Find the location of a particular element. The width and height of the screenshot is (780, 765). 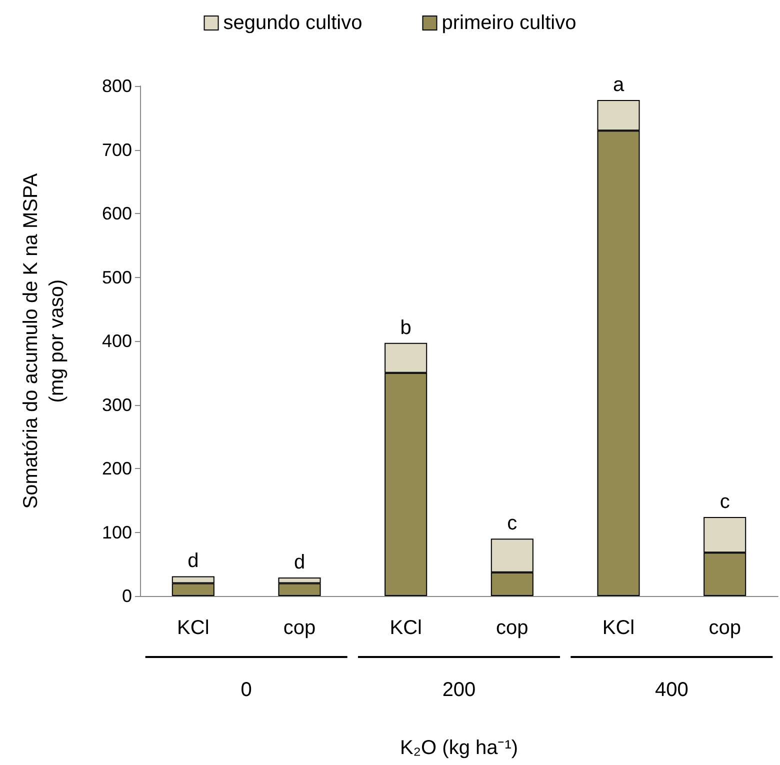

total-label: a is located at coordinates (618, 85).